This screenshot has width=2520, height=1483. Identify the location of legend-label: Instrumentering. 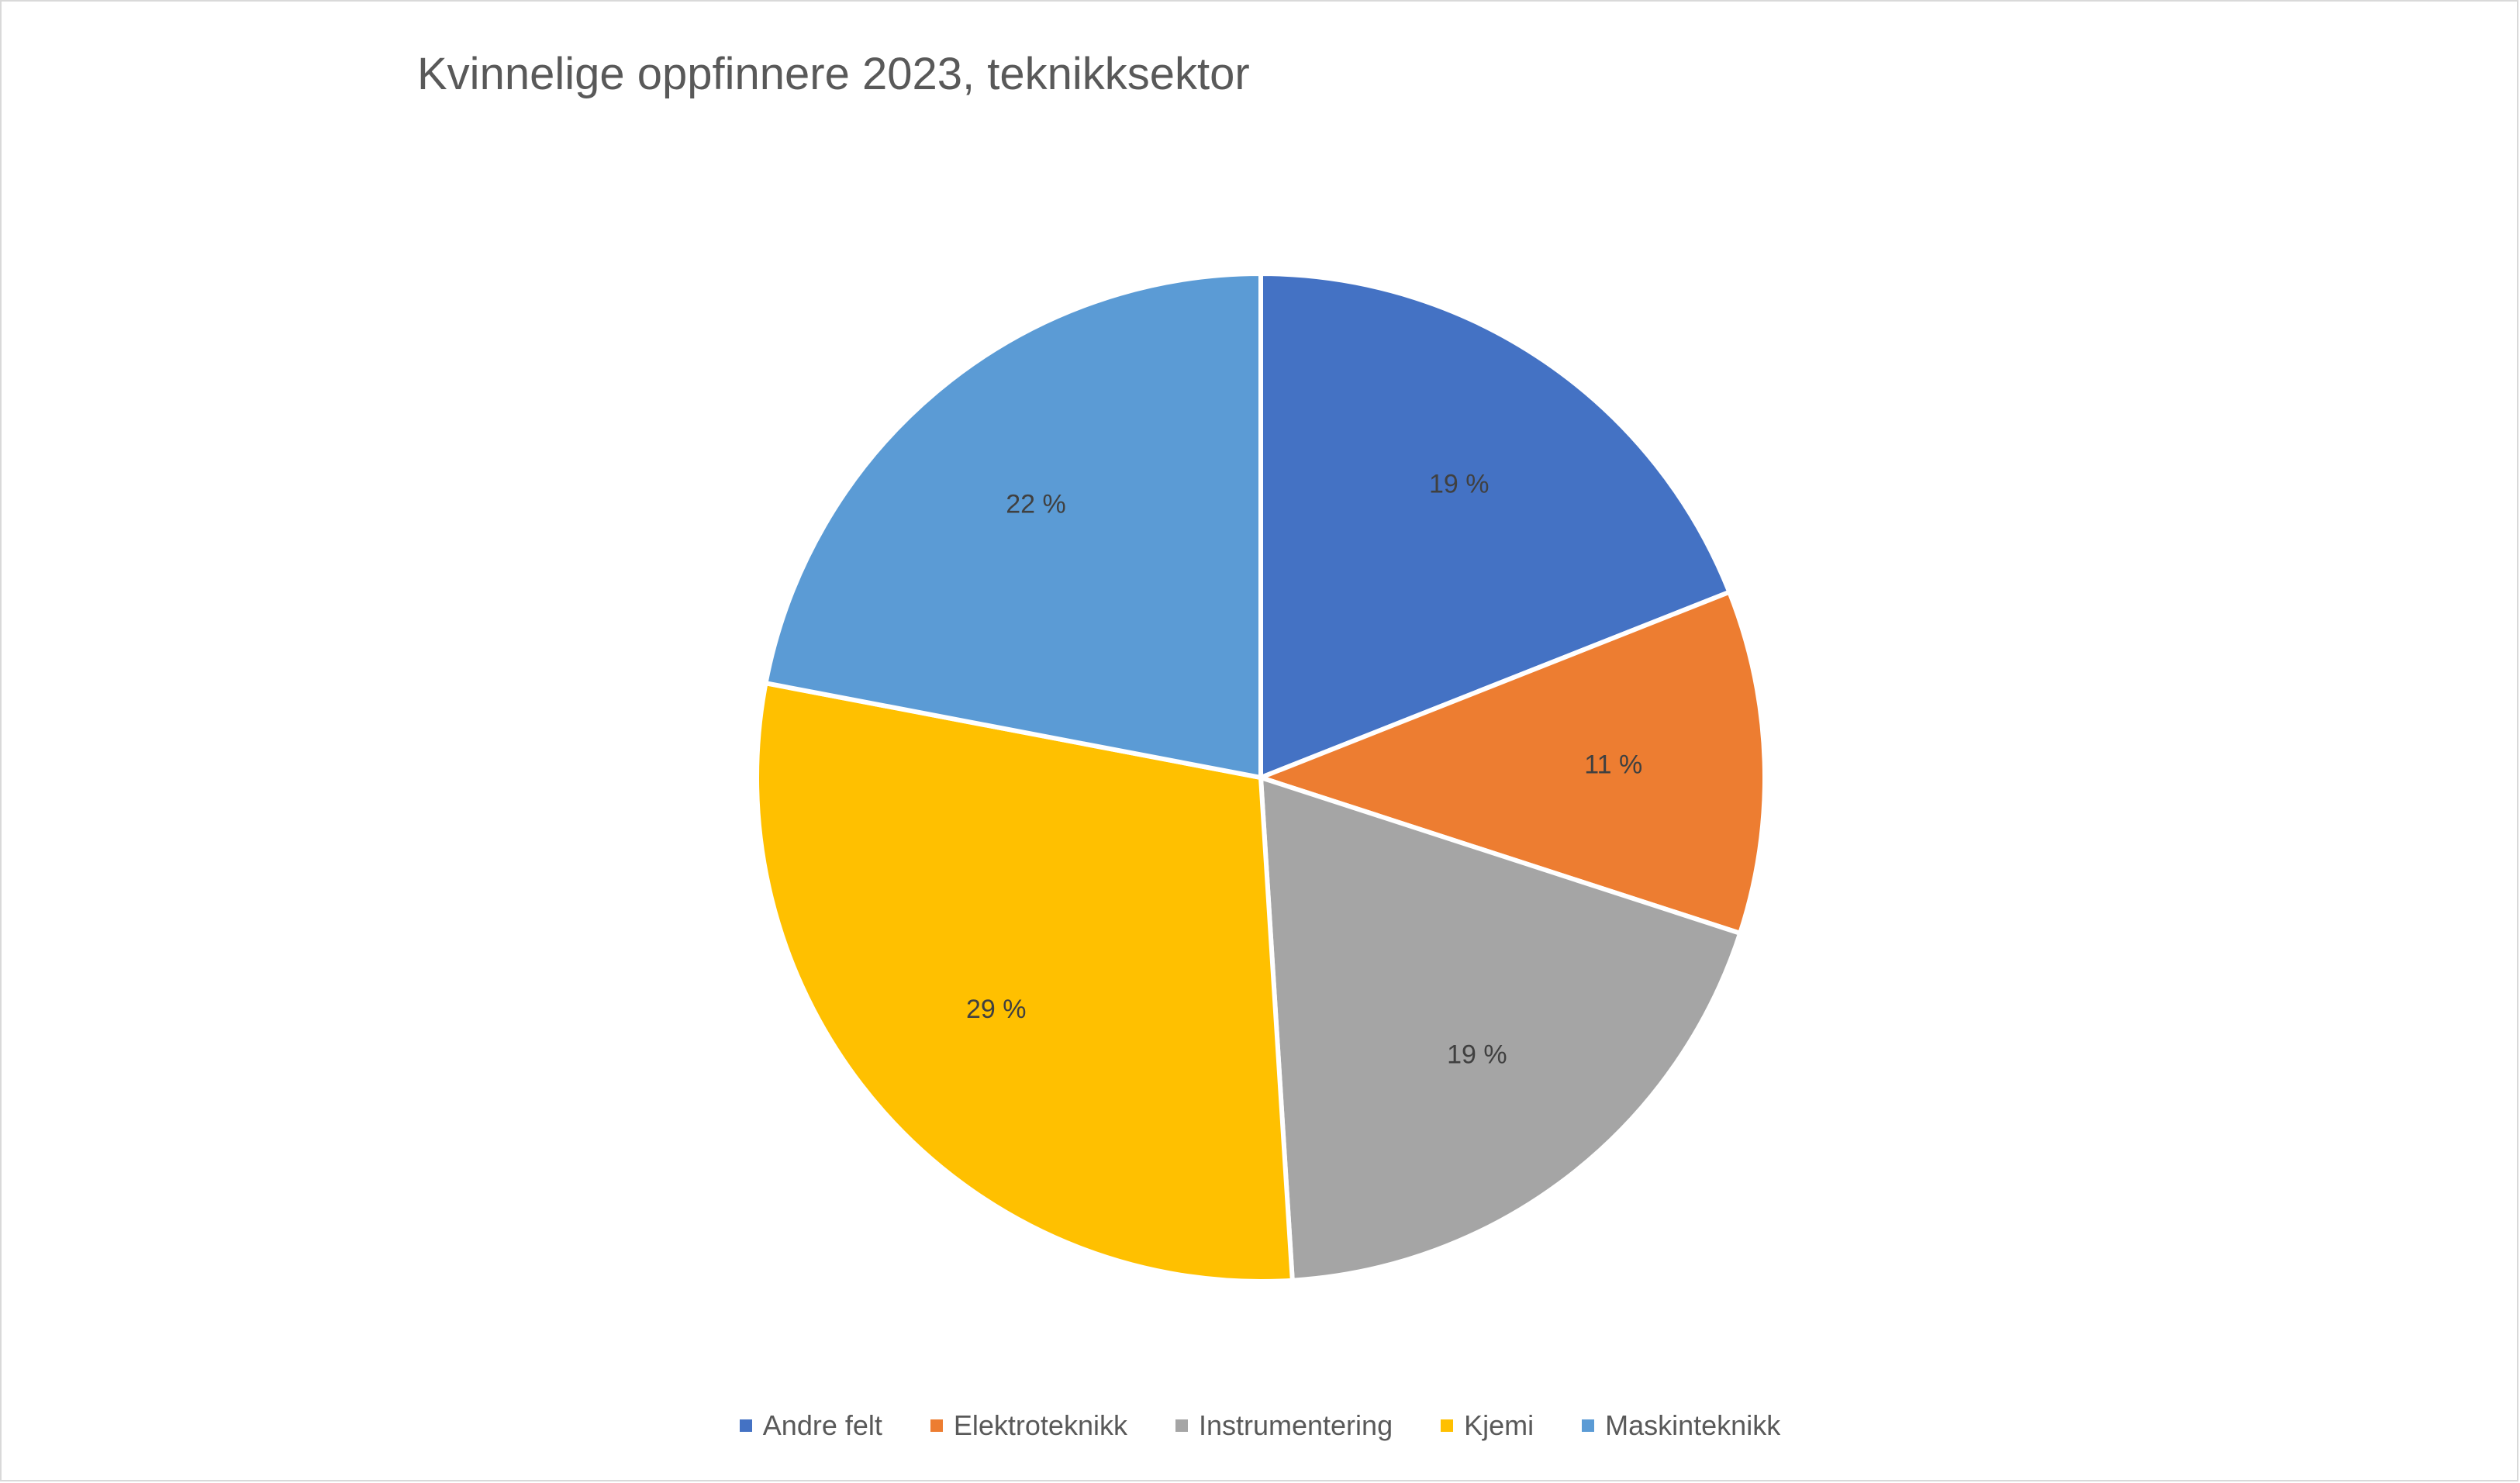
(1295, 1425).